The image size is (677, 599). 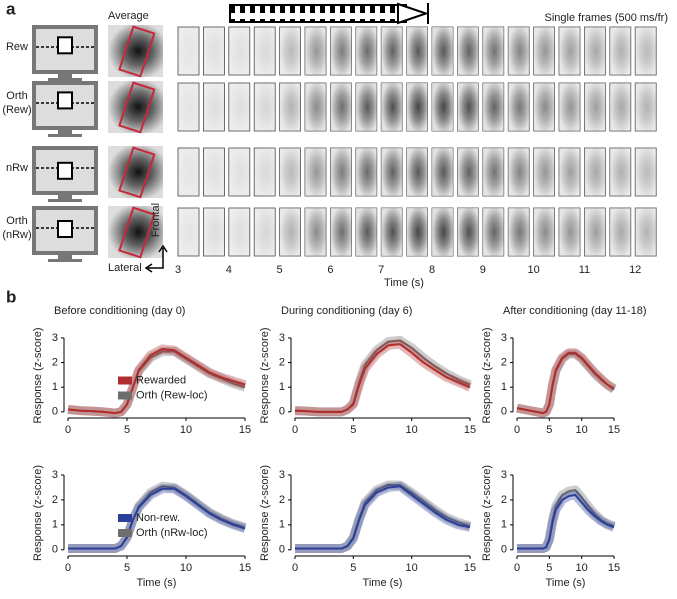 I want to click on legend-label: Orth (nRw-loc), so click(x=172, y=533).